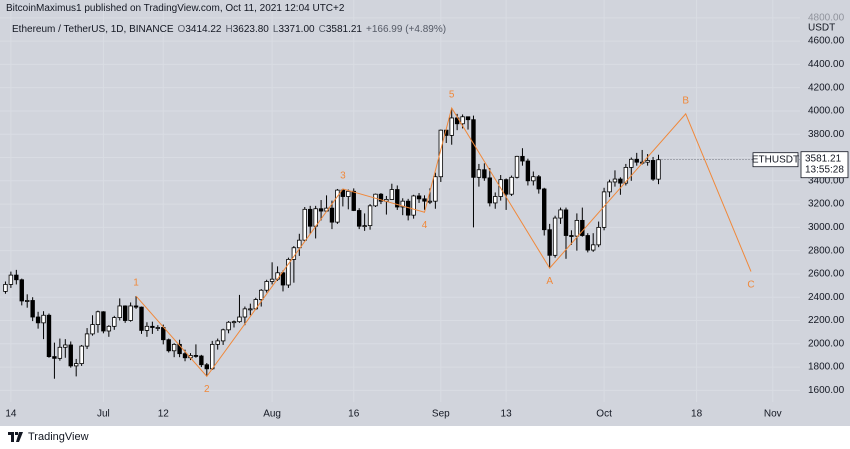  I want to click on ohlc-value: 3581.21, so click(343, 29).